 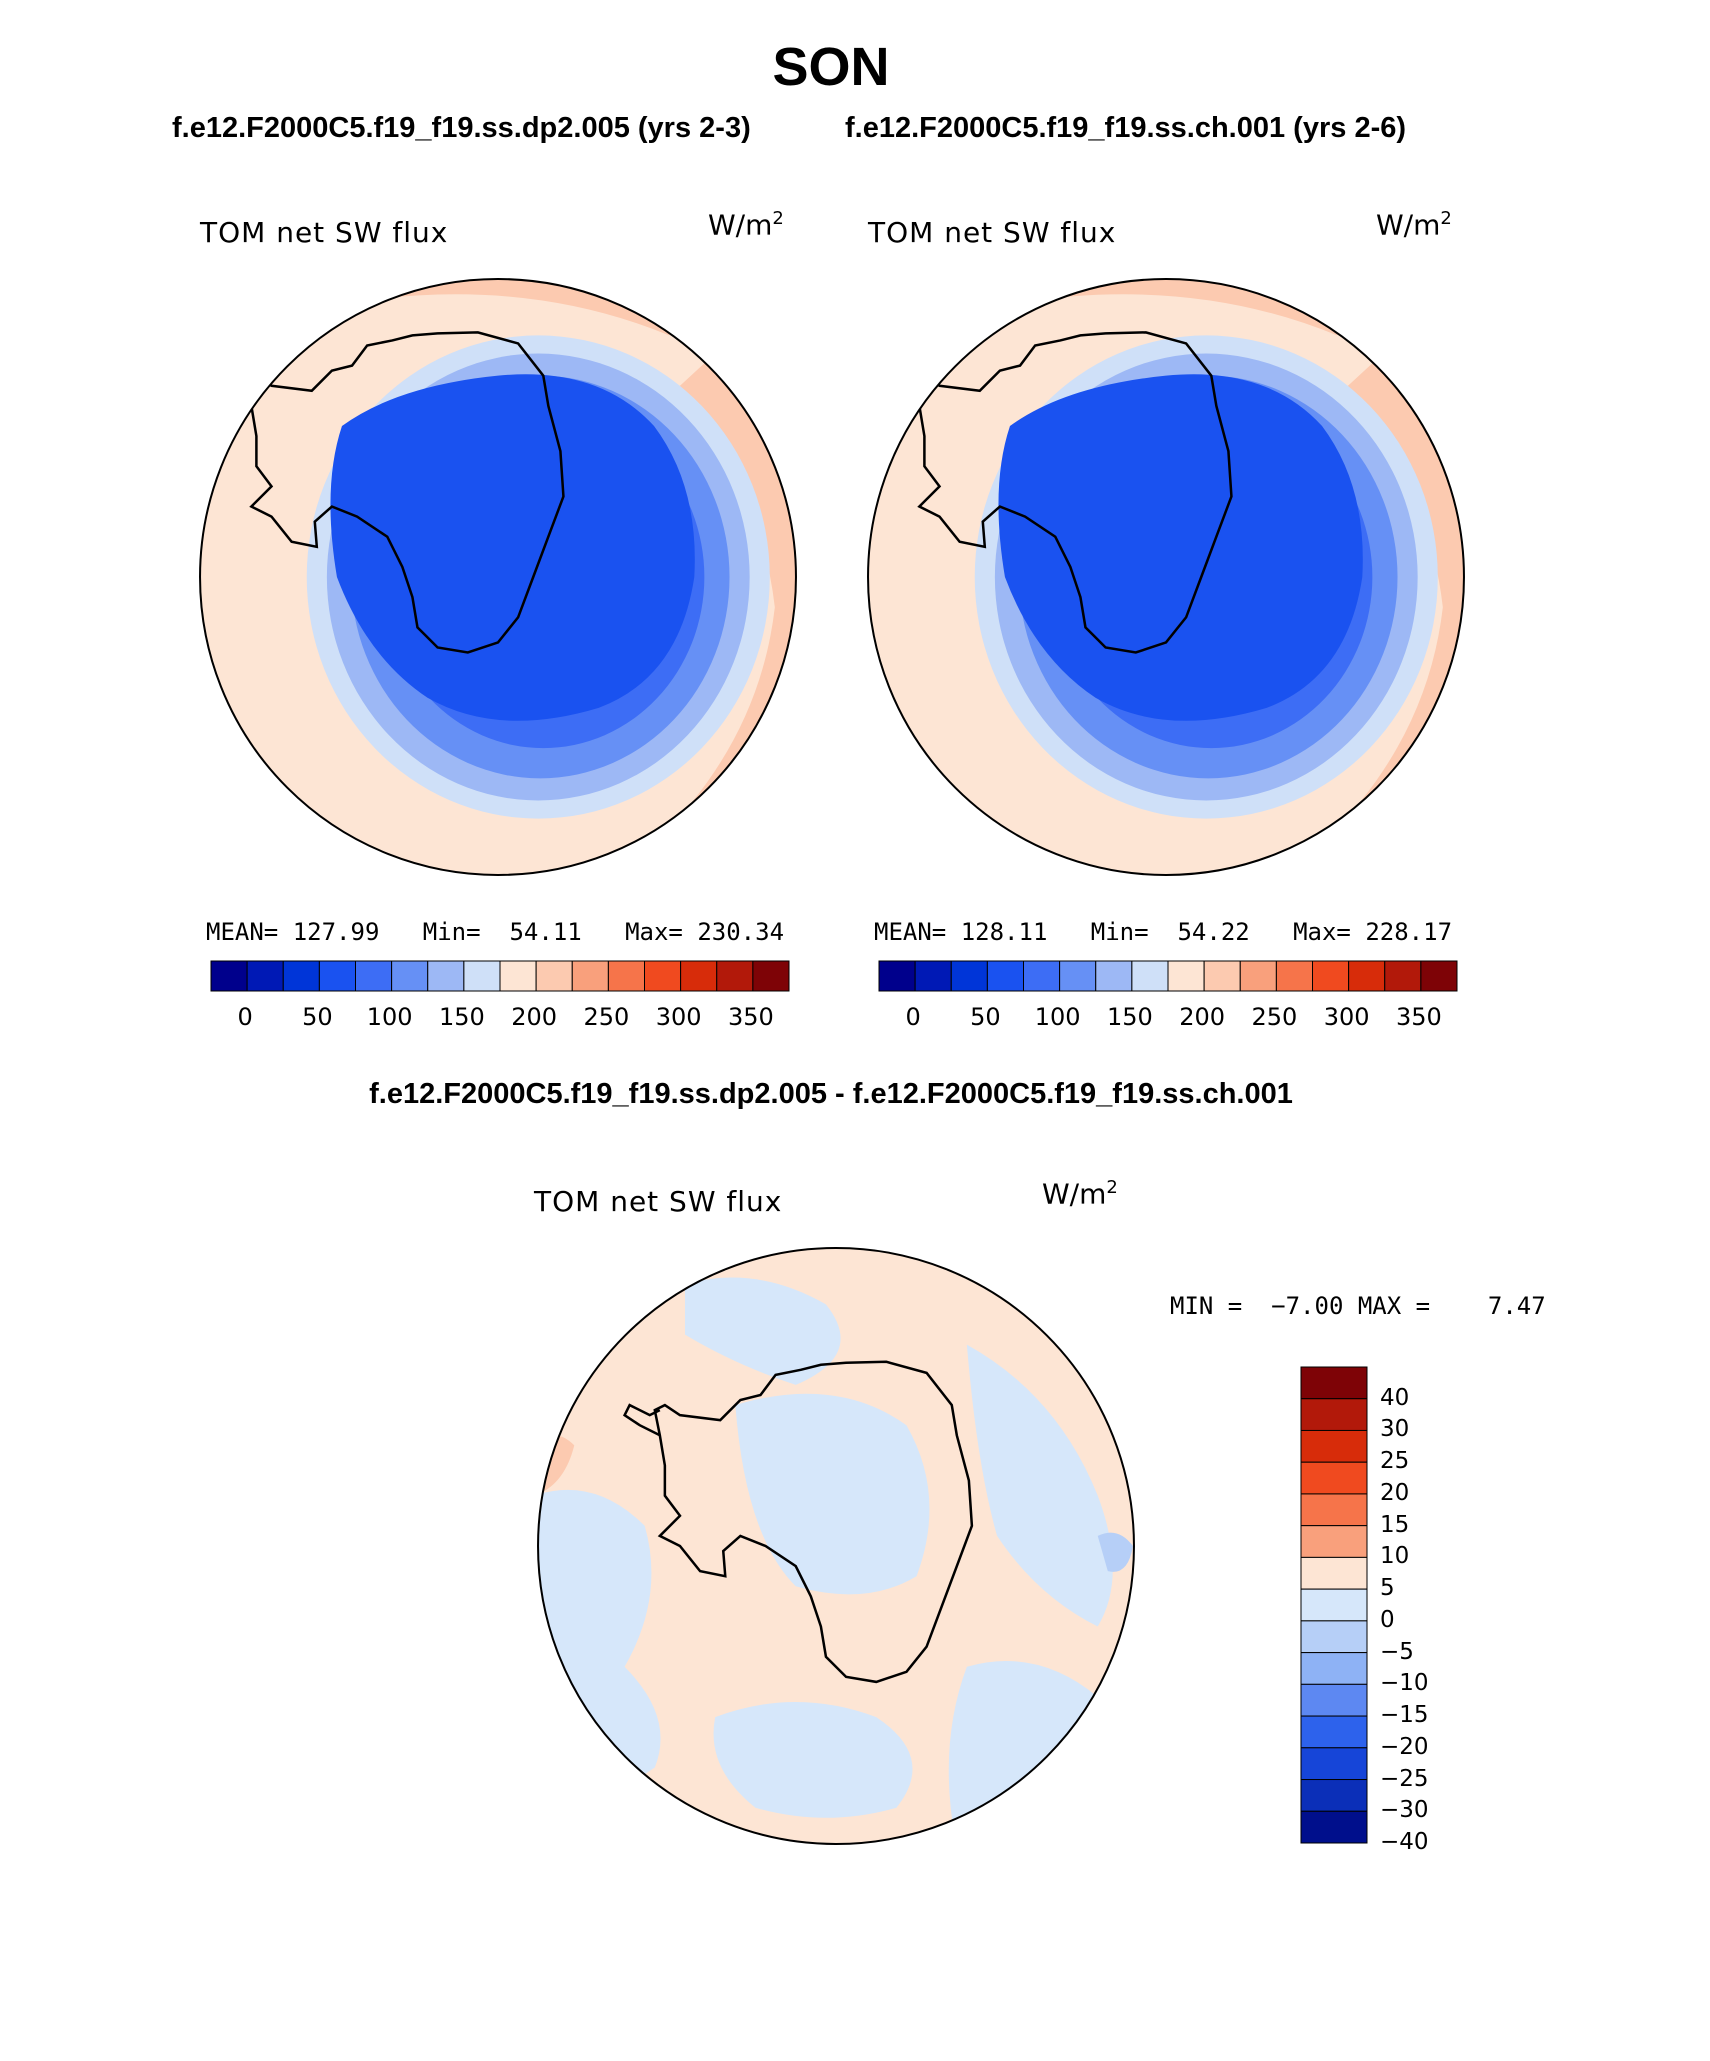 I want to click on colorbar-tick-label: 100, so click(x=1057, y=1017).